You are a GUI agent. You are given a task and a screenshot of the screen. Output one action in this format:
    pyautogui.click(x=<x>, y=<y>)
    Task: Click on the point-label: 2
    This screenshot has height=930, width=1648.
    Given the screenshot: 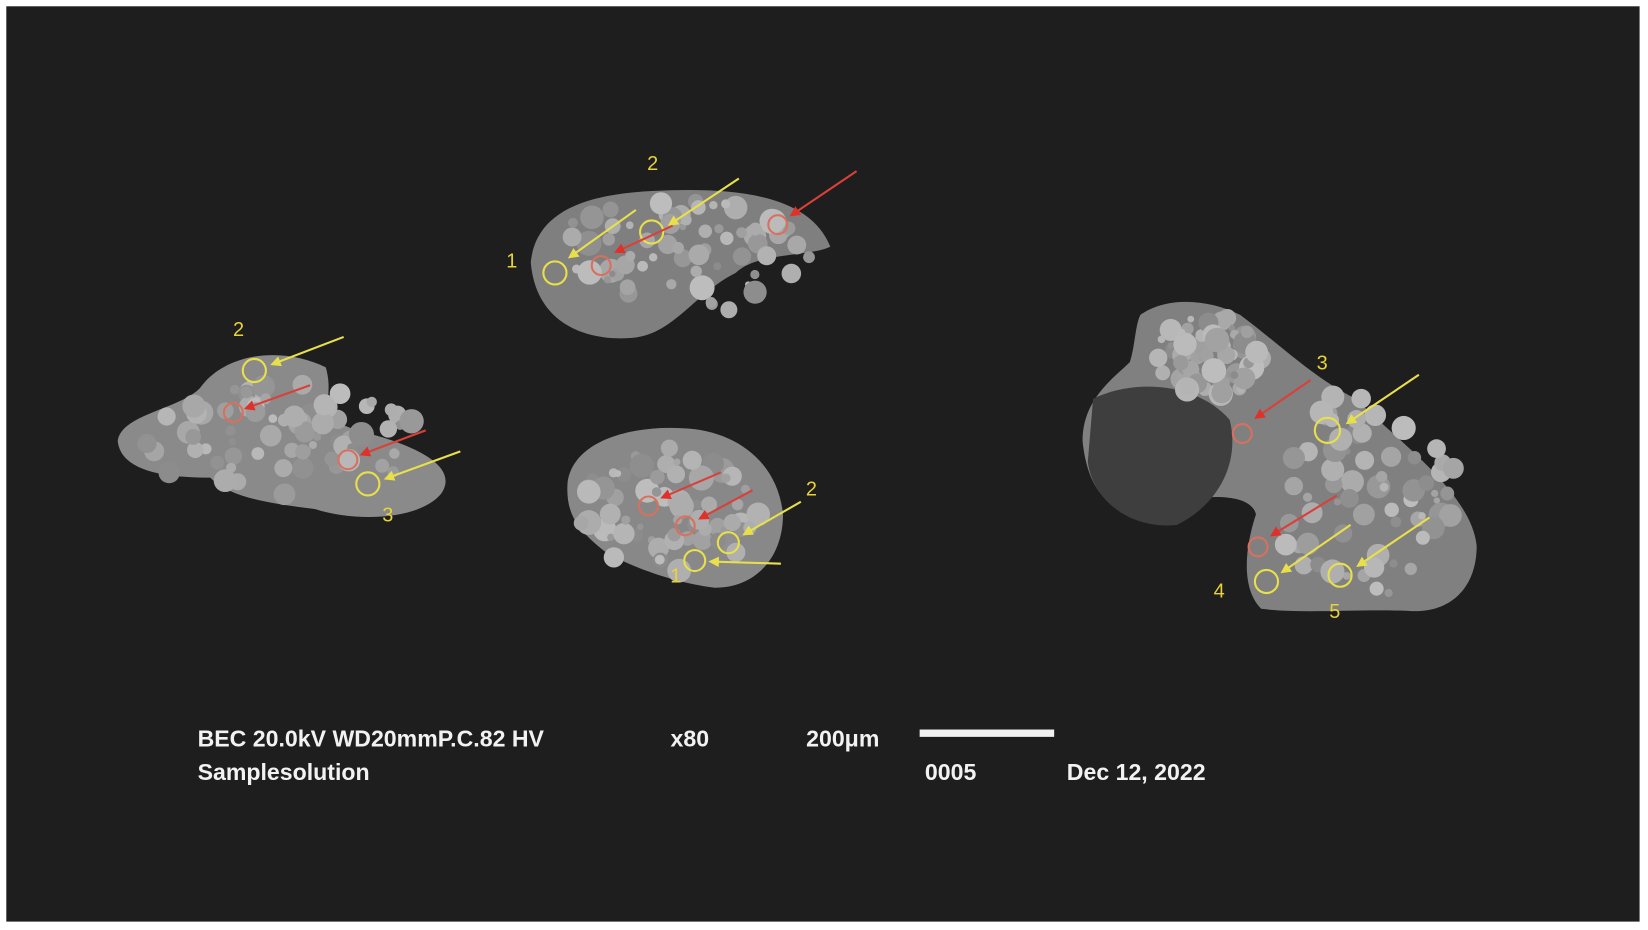 What is the action you would take?
    pyautogui.click(x=811, y=489)
    